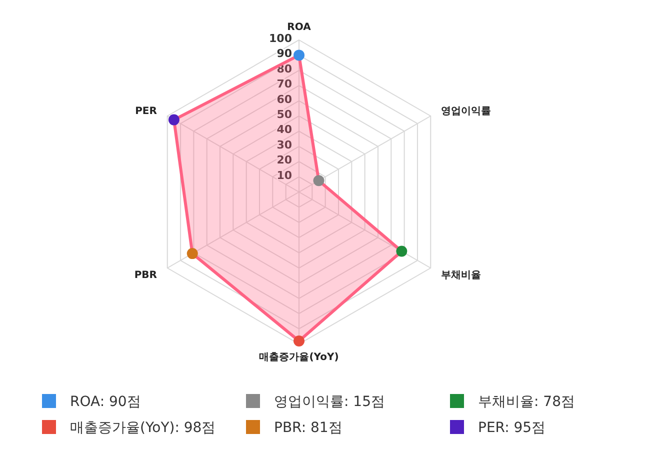  What do you see at coordinates (146, 275) in the screenshot?
I see `spoke-label: PBR` at bounding box center [146, 275].